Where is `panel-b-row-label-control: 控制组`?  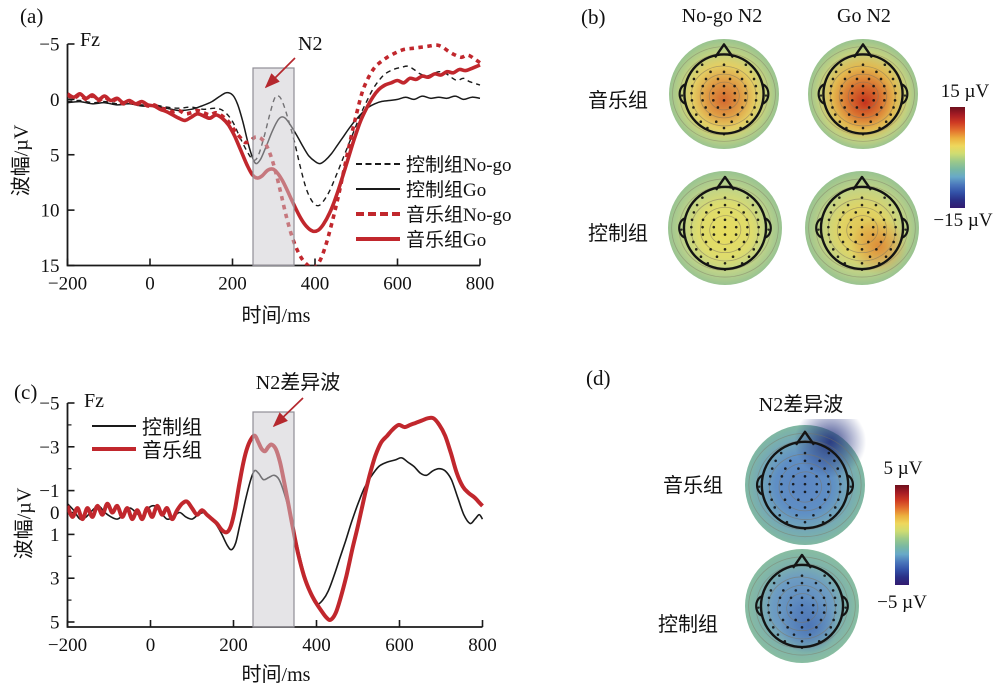
panel-b-row-label-control: 控制组 is located at coordinates (618, 234).